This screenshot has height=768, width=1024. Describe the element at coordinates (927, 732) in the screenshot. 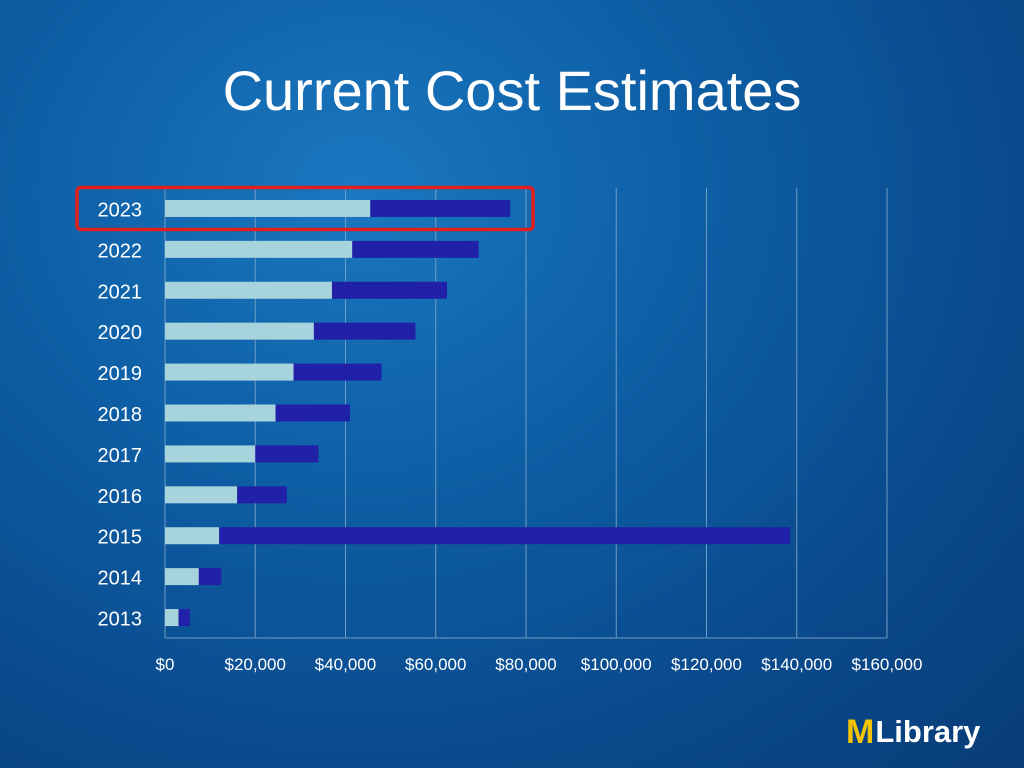

I see `logo-text: Library` at that location.